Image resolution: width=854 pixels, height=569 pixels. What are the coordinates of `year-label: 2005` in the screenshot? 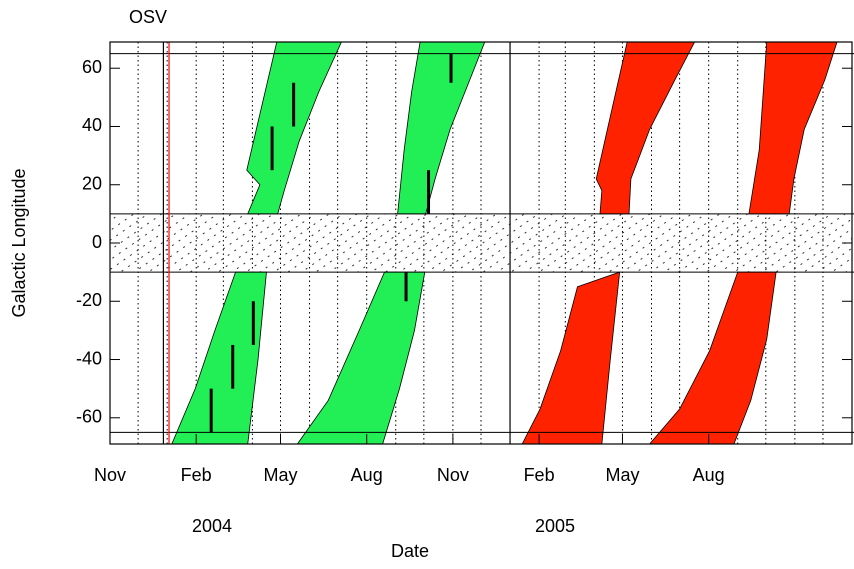 It's located at (555, 526).